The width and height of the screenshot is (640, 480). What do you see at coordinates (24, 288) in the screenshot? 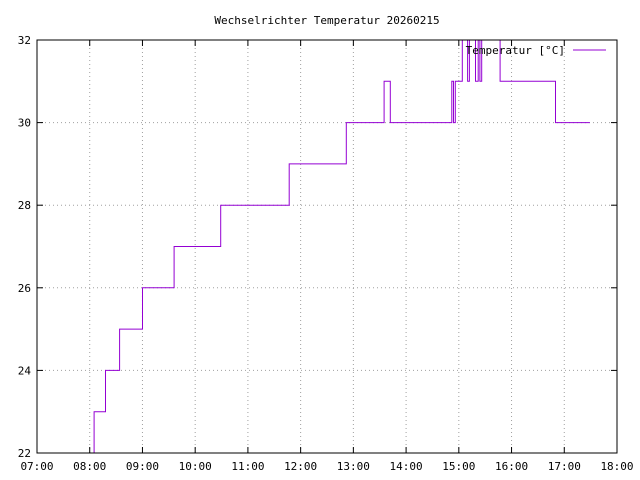
I see `y-tick-label: 26` at bounding box center [24, 288].